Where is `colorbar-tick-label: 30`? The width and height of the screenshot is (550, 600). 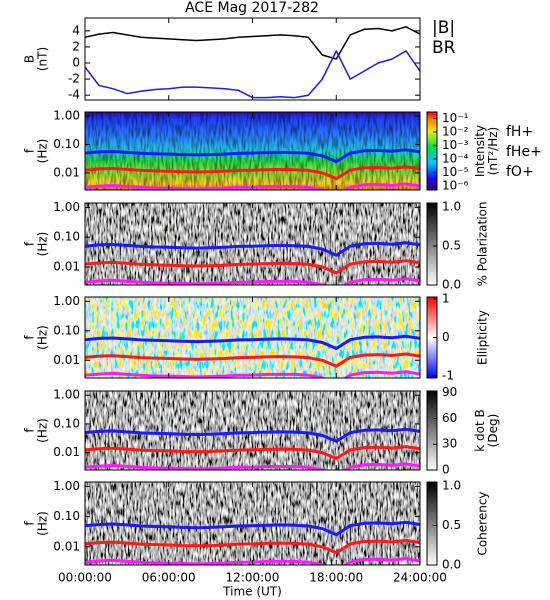 colorbar-tick-label: 30 is located at coordinates (449, 444).